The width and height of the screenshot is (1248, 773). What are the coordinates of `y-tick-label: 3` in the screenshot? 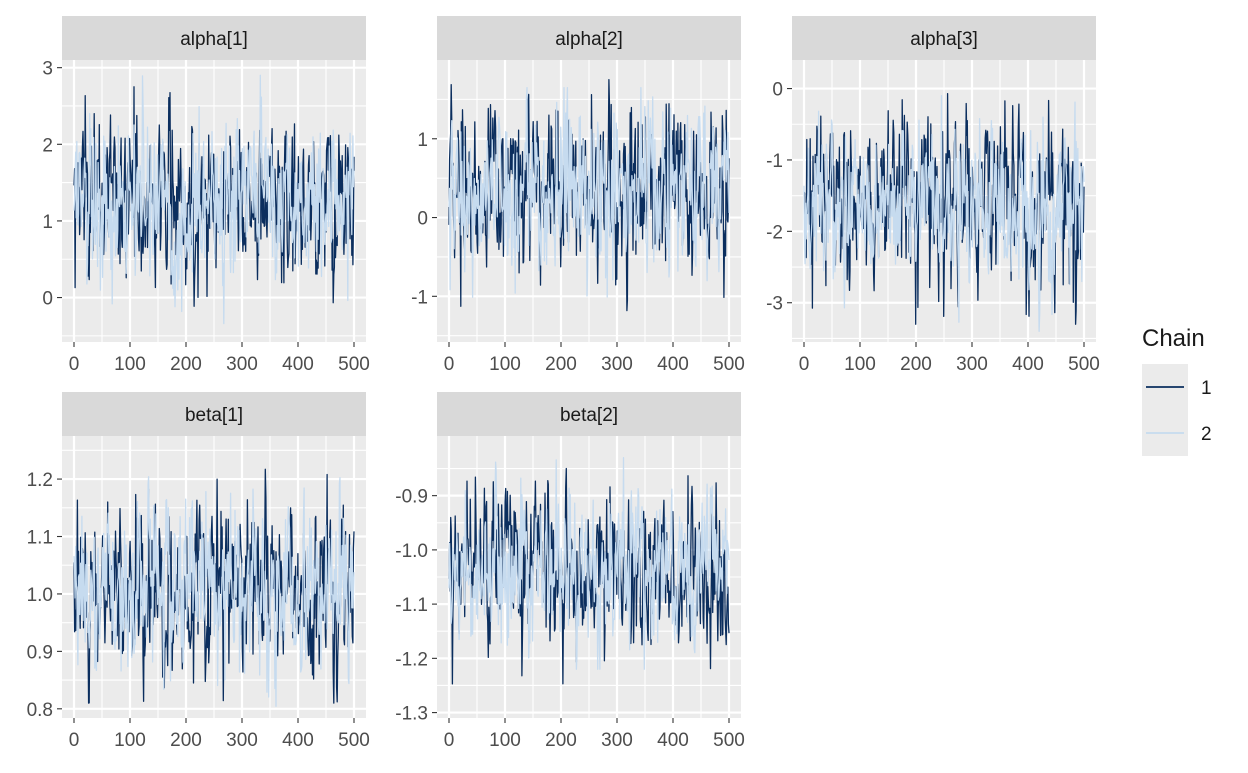 It's located at (47, 69).